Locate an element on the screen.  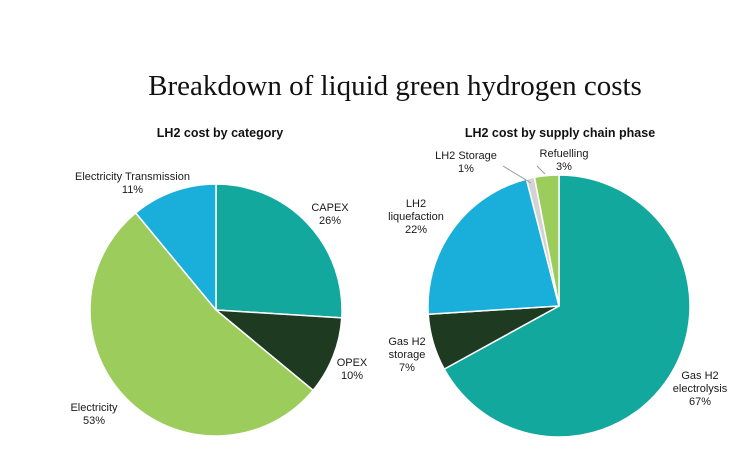
gas-h2-electrolysis-label: Gas H2 electrolysis 67% is located at coordinates (700, 389).